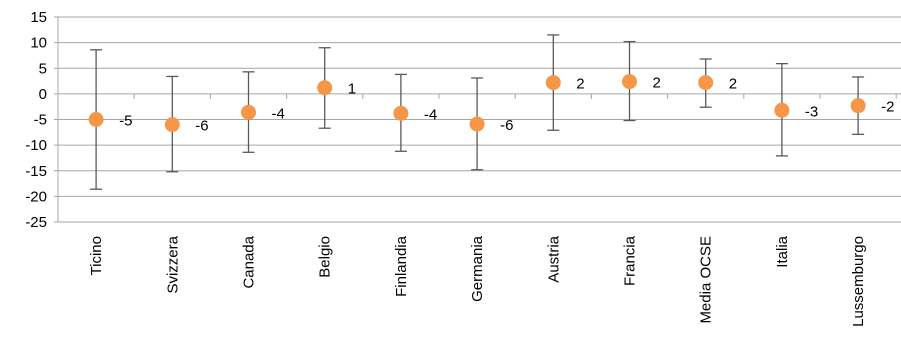 The height and width of the screenshot is (358, 901). What do you see at coordinates (38, 17) in the screenshot?
I see `y-tick-label: 15` at bounding box center [38, 17].